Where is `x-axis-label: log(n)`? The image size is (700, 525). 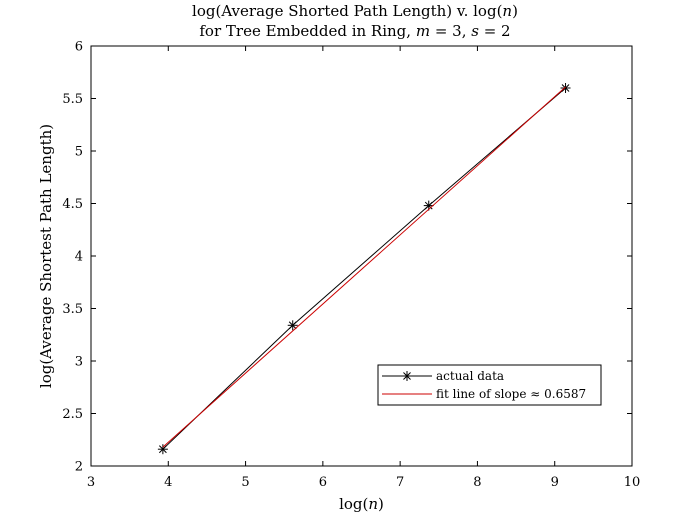 x-axis-label: log(n) is located at coordinates (361, 504).